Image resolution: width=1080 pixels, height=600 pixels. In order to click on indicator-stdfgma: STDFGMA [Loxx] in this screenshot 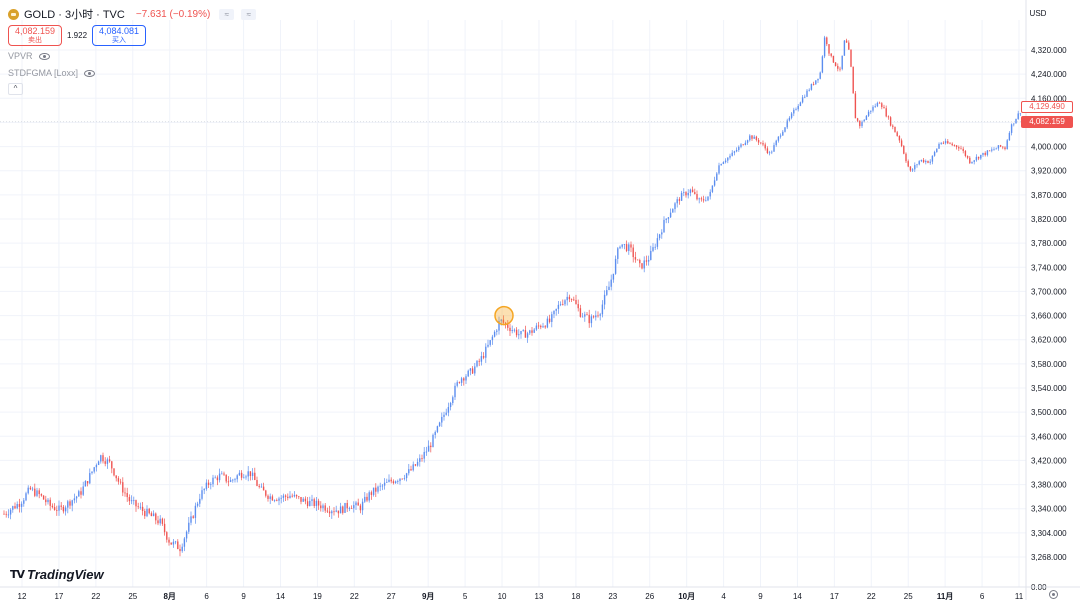, I will do `click(132, 73)`.